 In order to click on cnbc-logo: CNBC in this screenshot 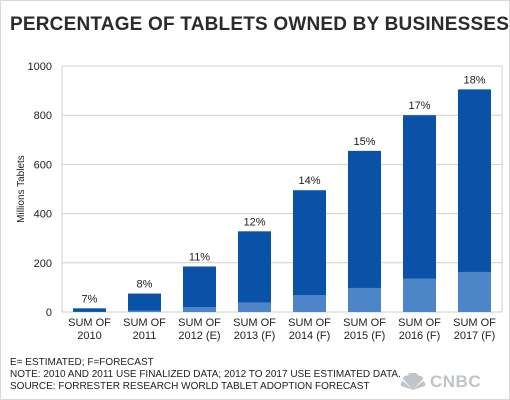, I will do `click(440, 382)`.